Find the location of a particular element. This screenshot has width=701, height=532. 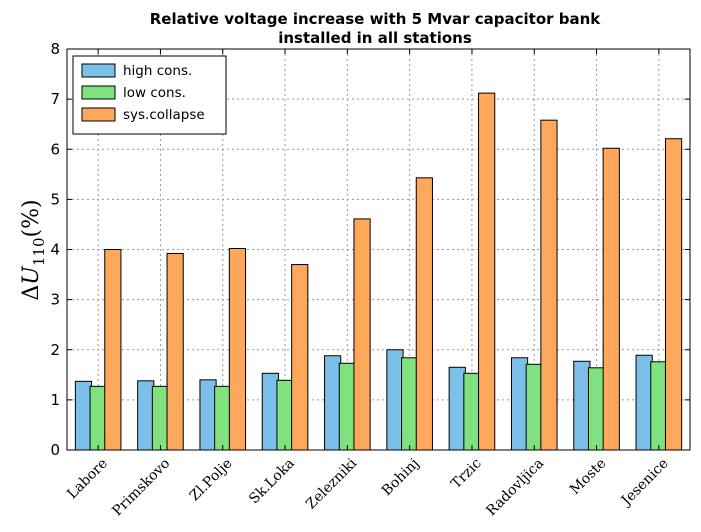

y-tick-label: 5 is located at coordinates (55, 199).